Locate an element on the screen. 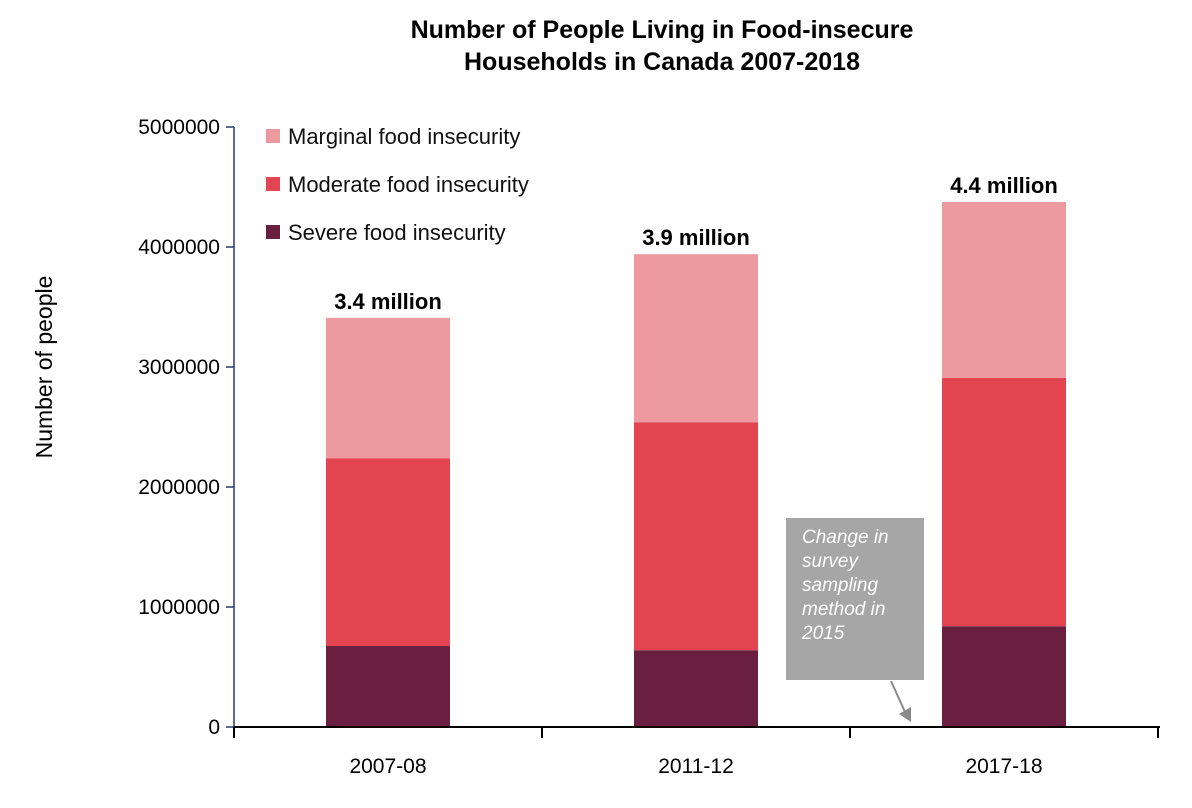  annotation-box: Change in survey sampling method in 2015 is located at coordinates (855, 599).